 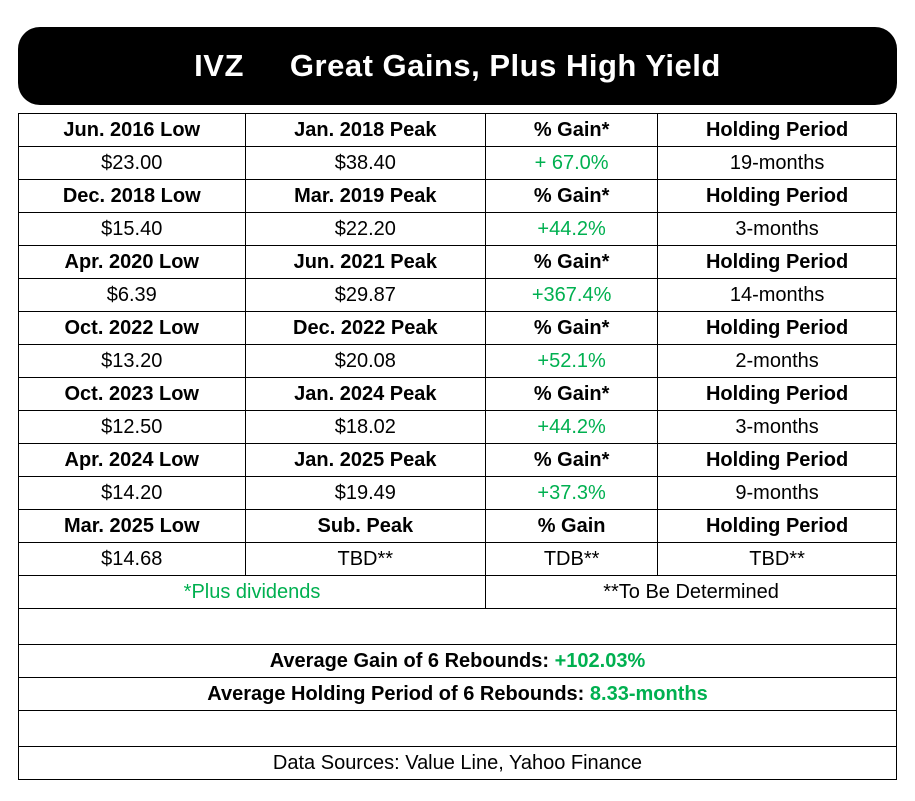 What do you see at coordinates (777, 163) in the screenshot?
I see `holding-period-value: 19-months` at bounding box center [777, 163].